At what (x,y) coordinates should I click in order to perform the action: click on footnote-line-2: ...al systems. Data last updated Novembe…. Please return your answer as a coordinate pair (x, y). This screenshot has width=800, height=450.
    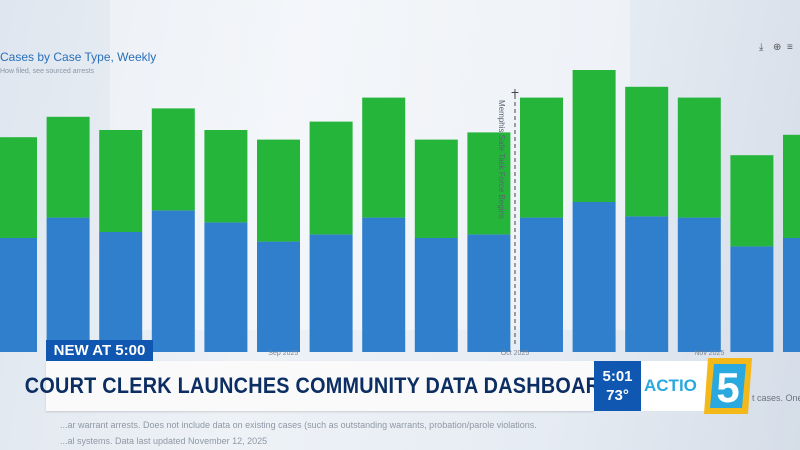
    Looking at the image, I should click on (164, 441).